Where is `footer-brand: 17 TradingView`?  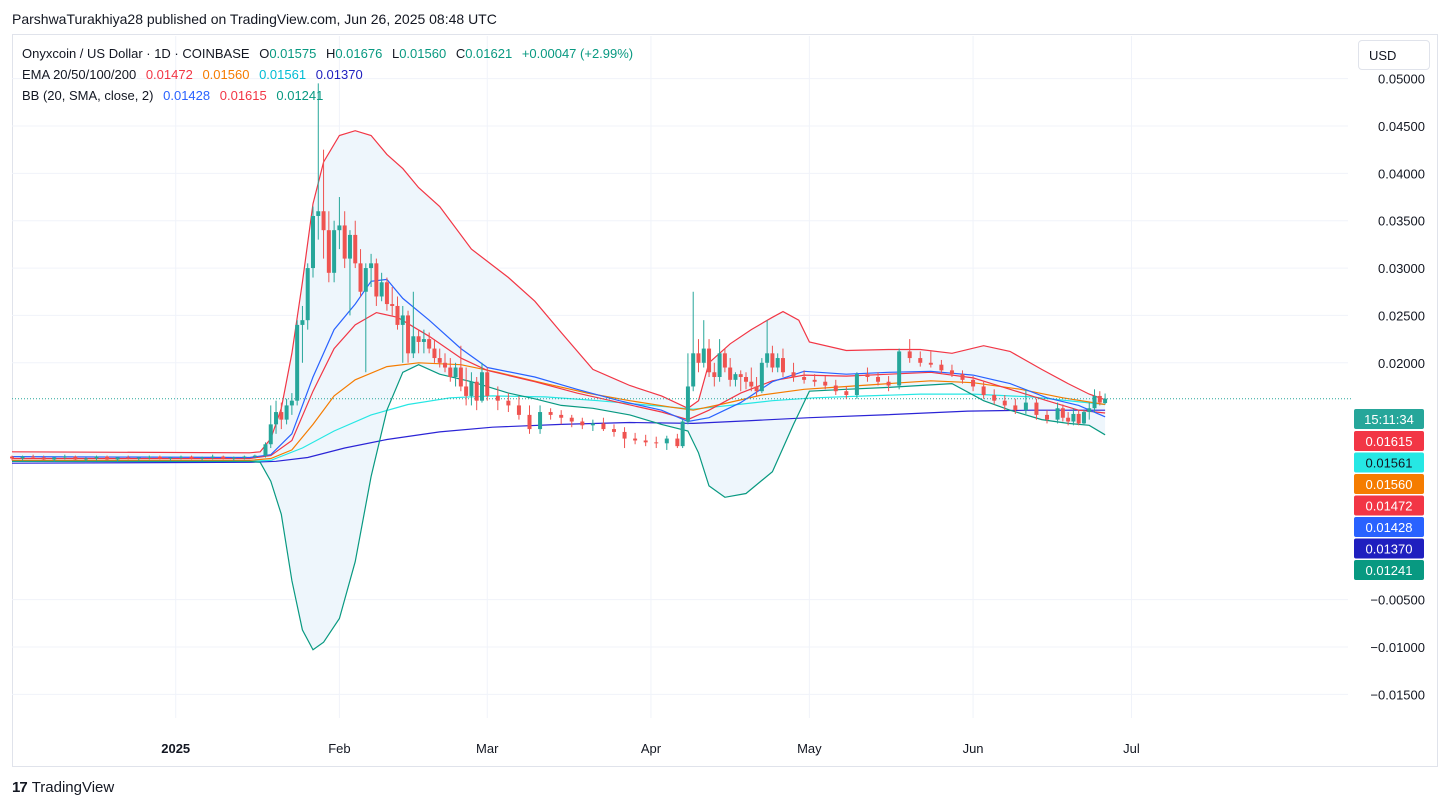 footer-brand: 17 TradingView is located at coordinates (63, 787).